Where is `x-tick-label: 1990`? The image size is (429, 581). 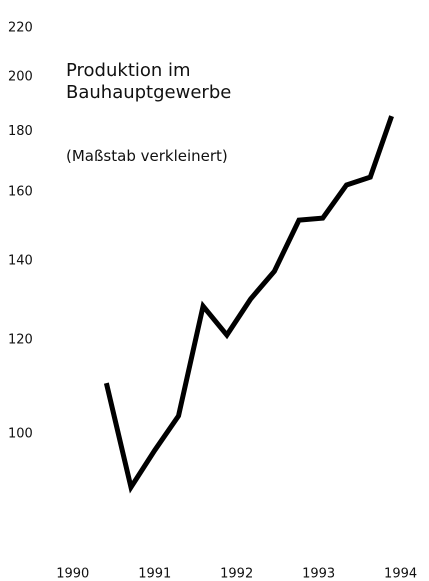
x-tick-label: 1990 is located at coordinates (72, 574).